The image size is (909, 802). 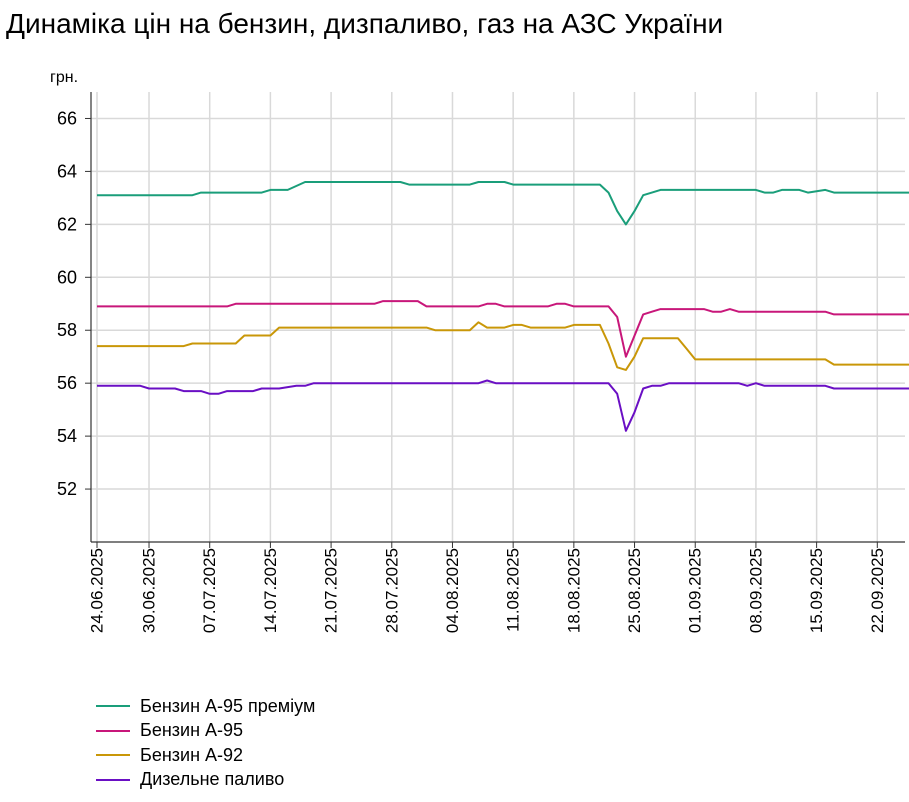 I want to click on legend-label: Дизельне паливо, so click(x=212, y=779).